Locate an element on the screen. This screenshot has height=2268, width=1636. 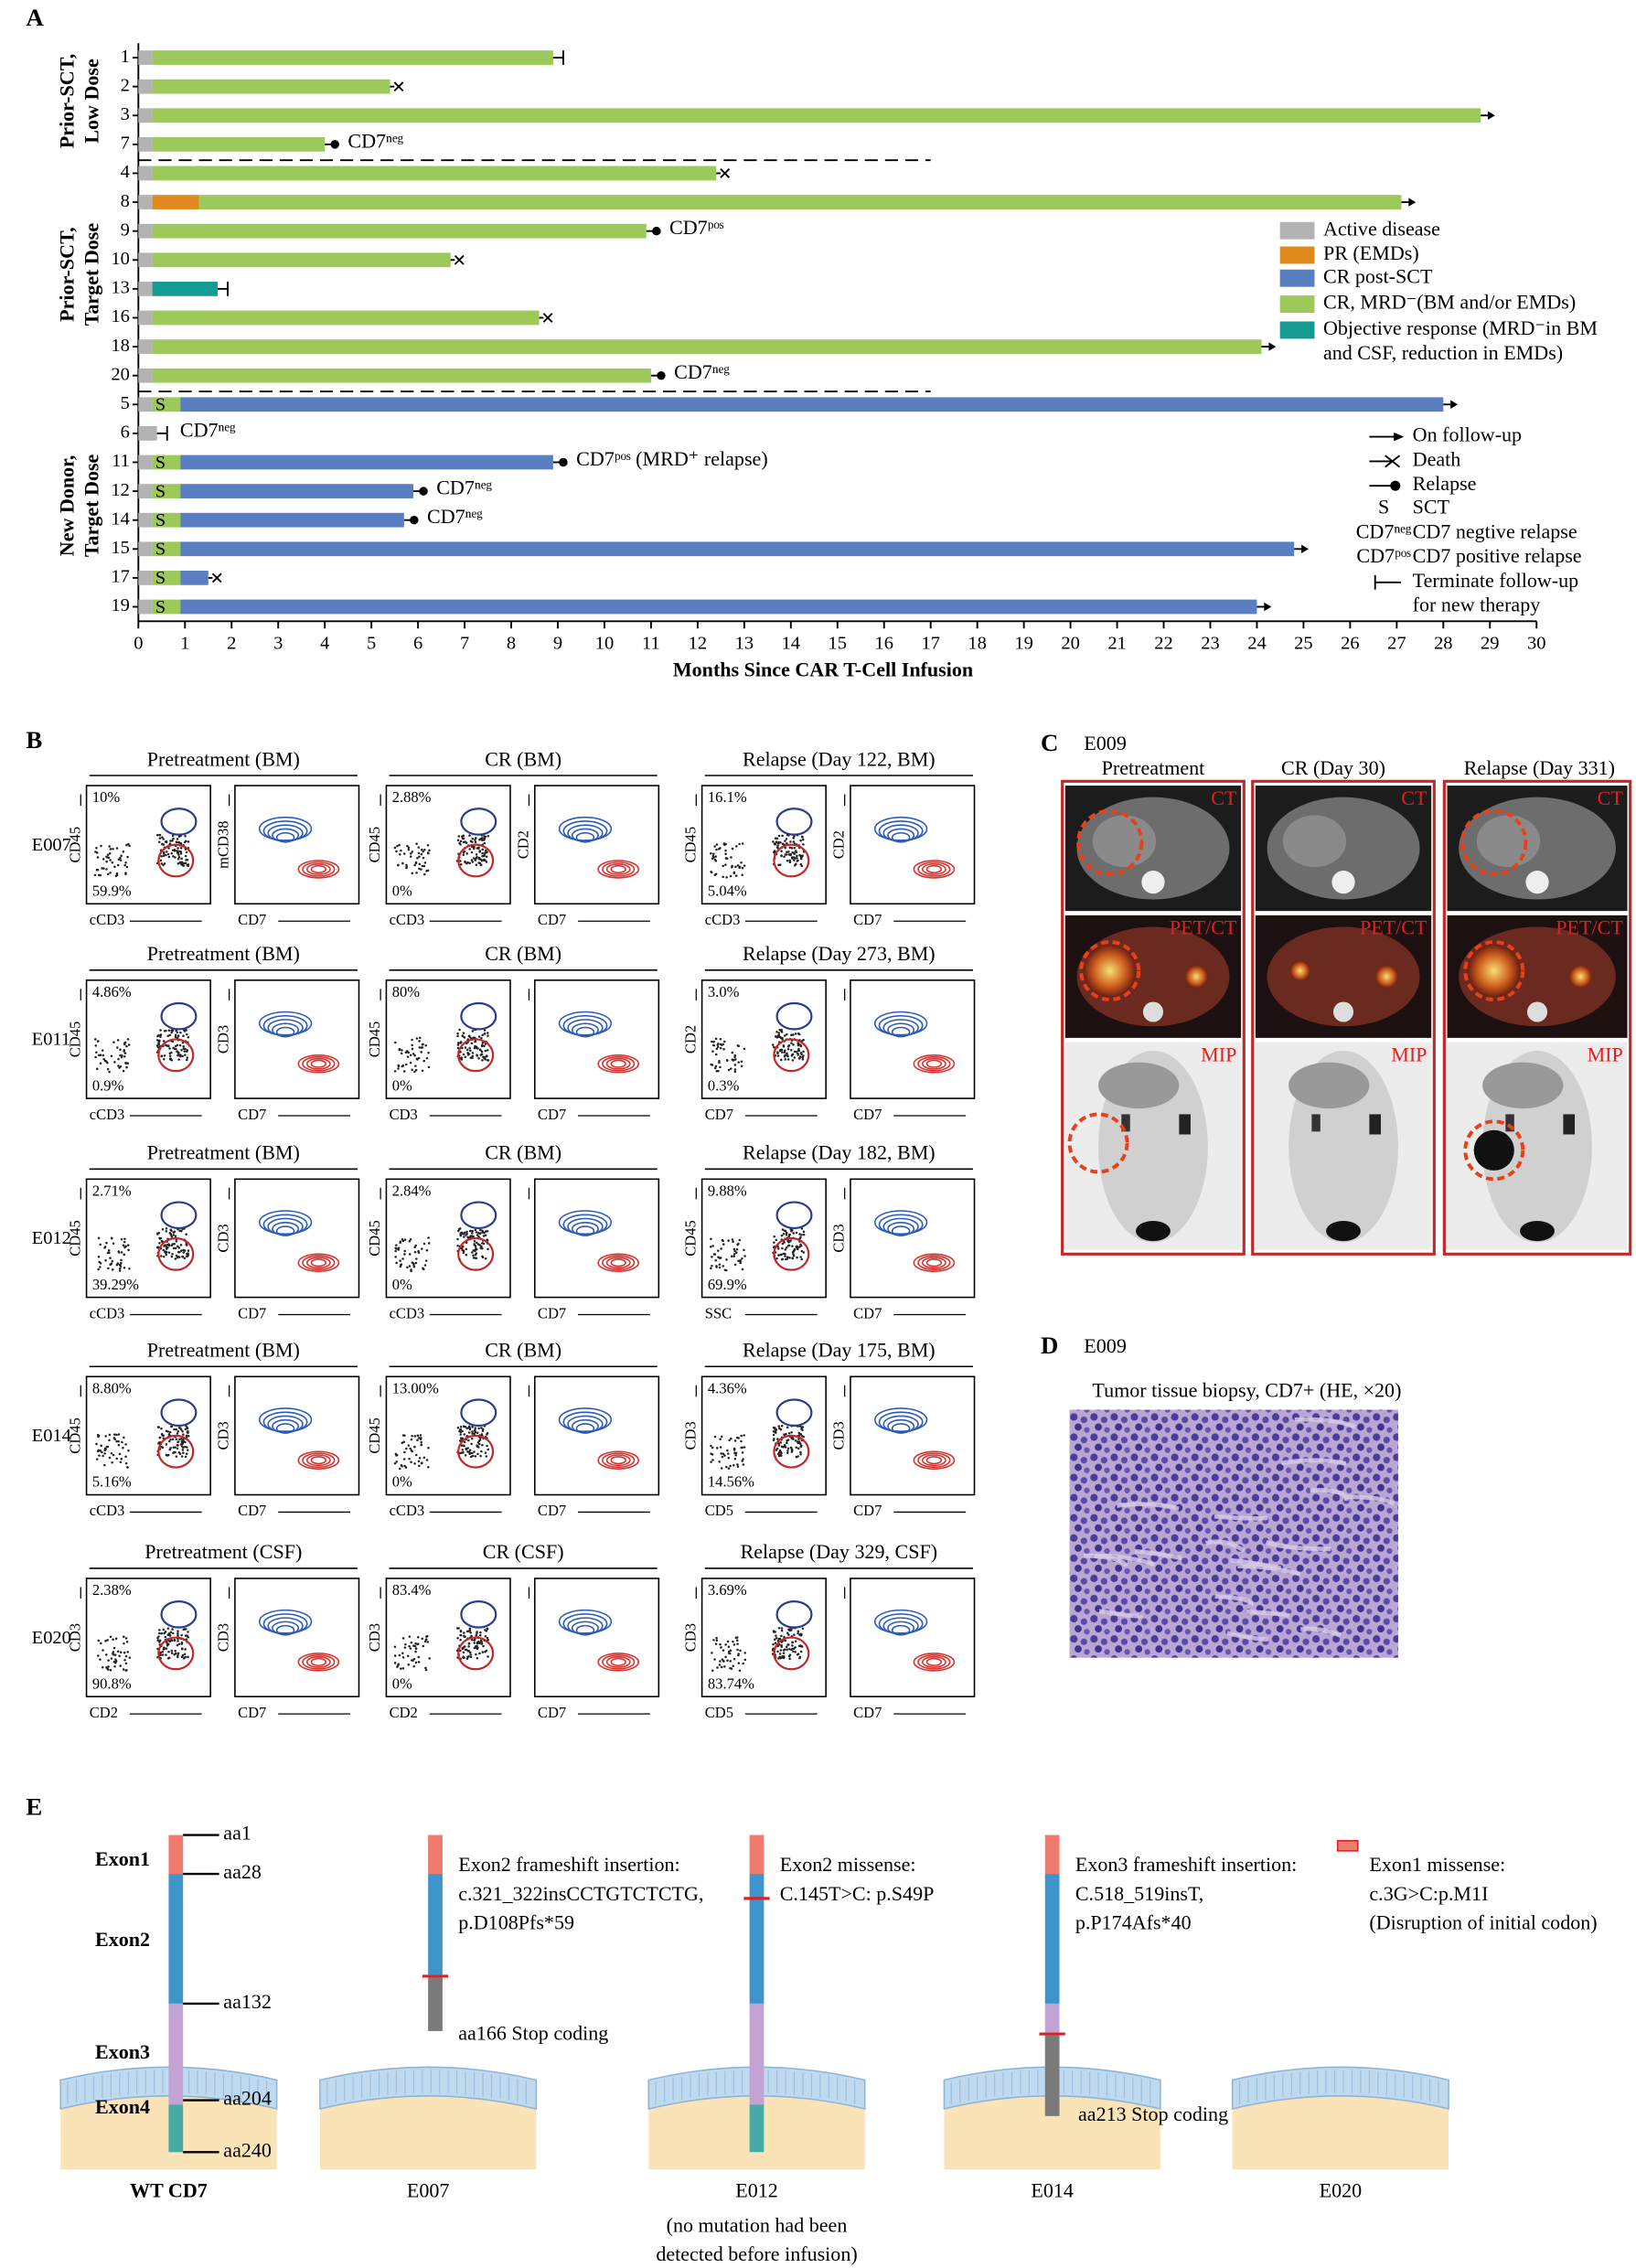
construct-caption: (no mutation had been is located at coordinates (757, 2224).